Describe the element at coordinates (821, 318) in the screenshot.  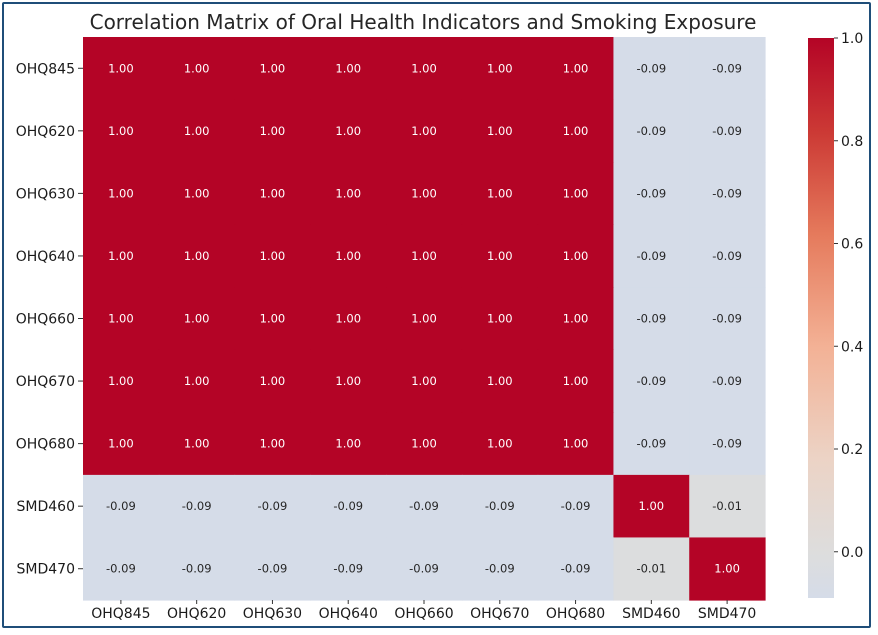
I see `colorbar-gradient` at that location.